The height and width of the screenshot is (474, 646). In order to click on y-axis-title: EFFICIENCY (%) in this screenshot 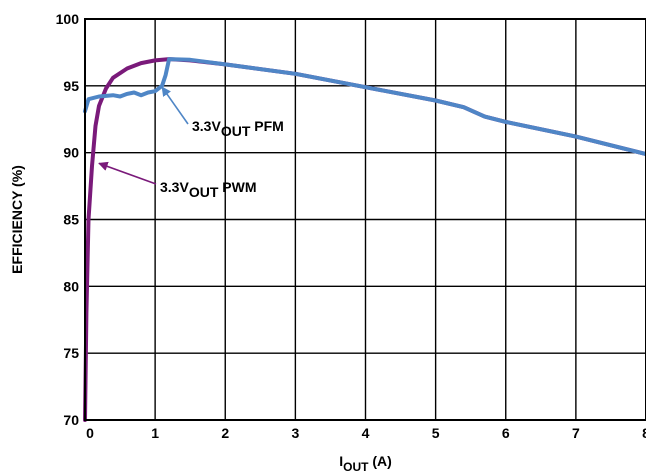, I will do `click(17, 219)`.